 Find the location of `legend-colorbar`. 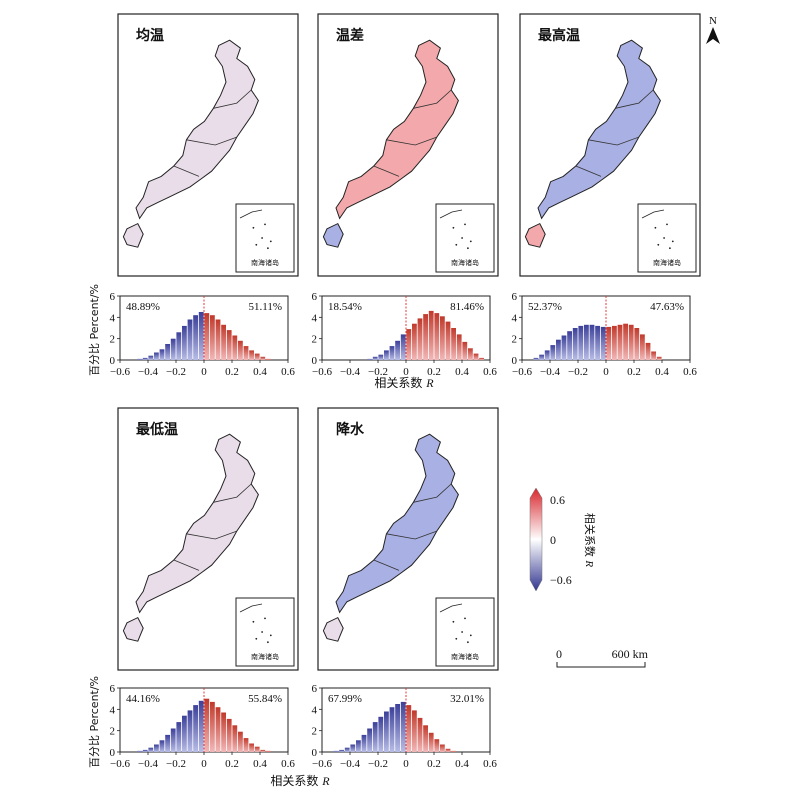

legend-colorbar is located at coordinates (536, 539).